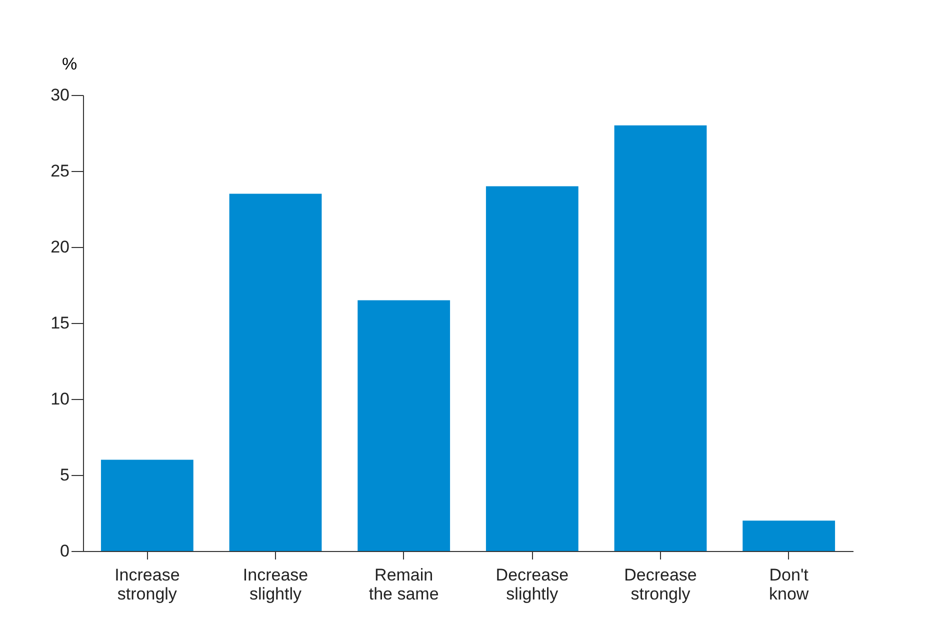 The width and height of the screenshot is (945, 621). I want to click on y-tick-label: 25, so click(60, 171).